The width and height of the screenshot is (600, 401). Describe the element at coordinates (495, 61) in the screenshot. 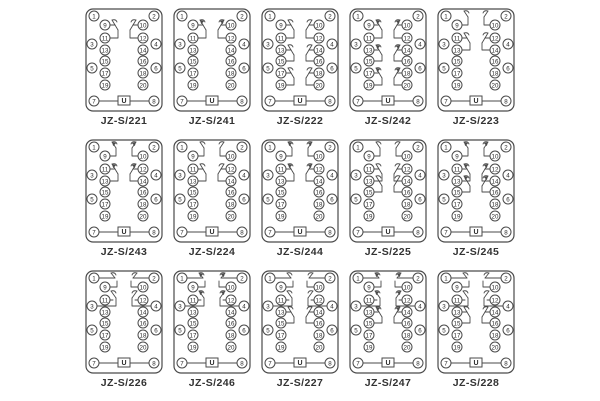

I see `svg-text: 16` at that location.